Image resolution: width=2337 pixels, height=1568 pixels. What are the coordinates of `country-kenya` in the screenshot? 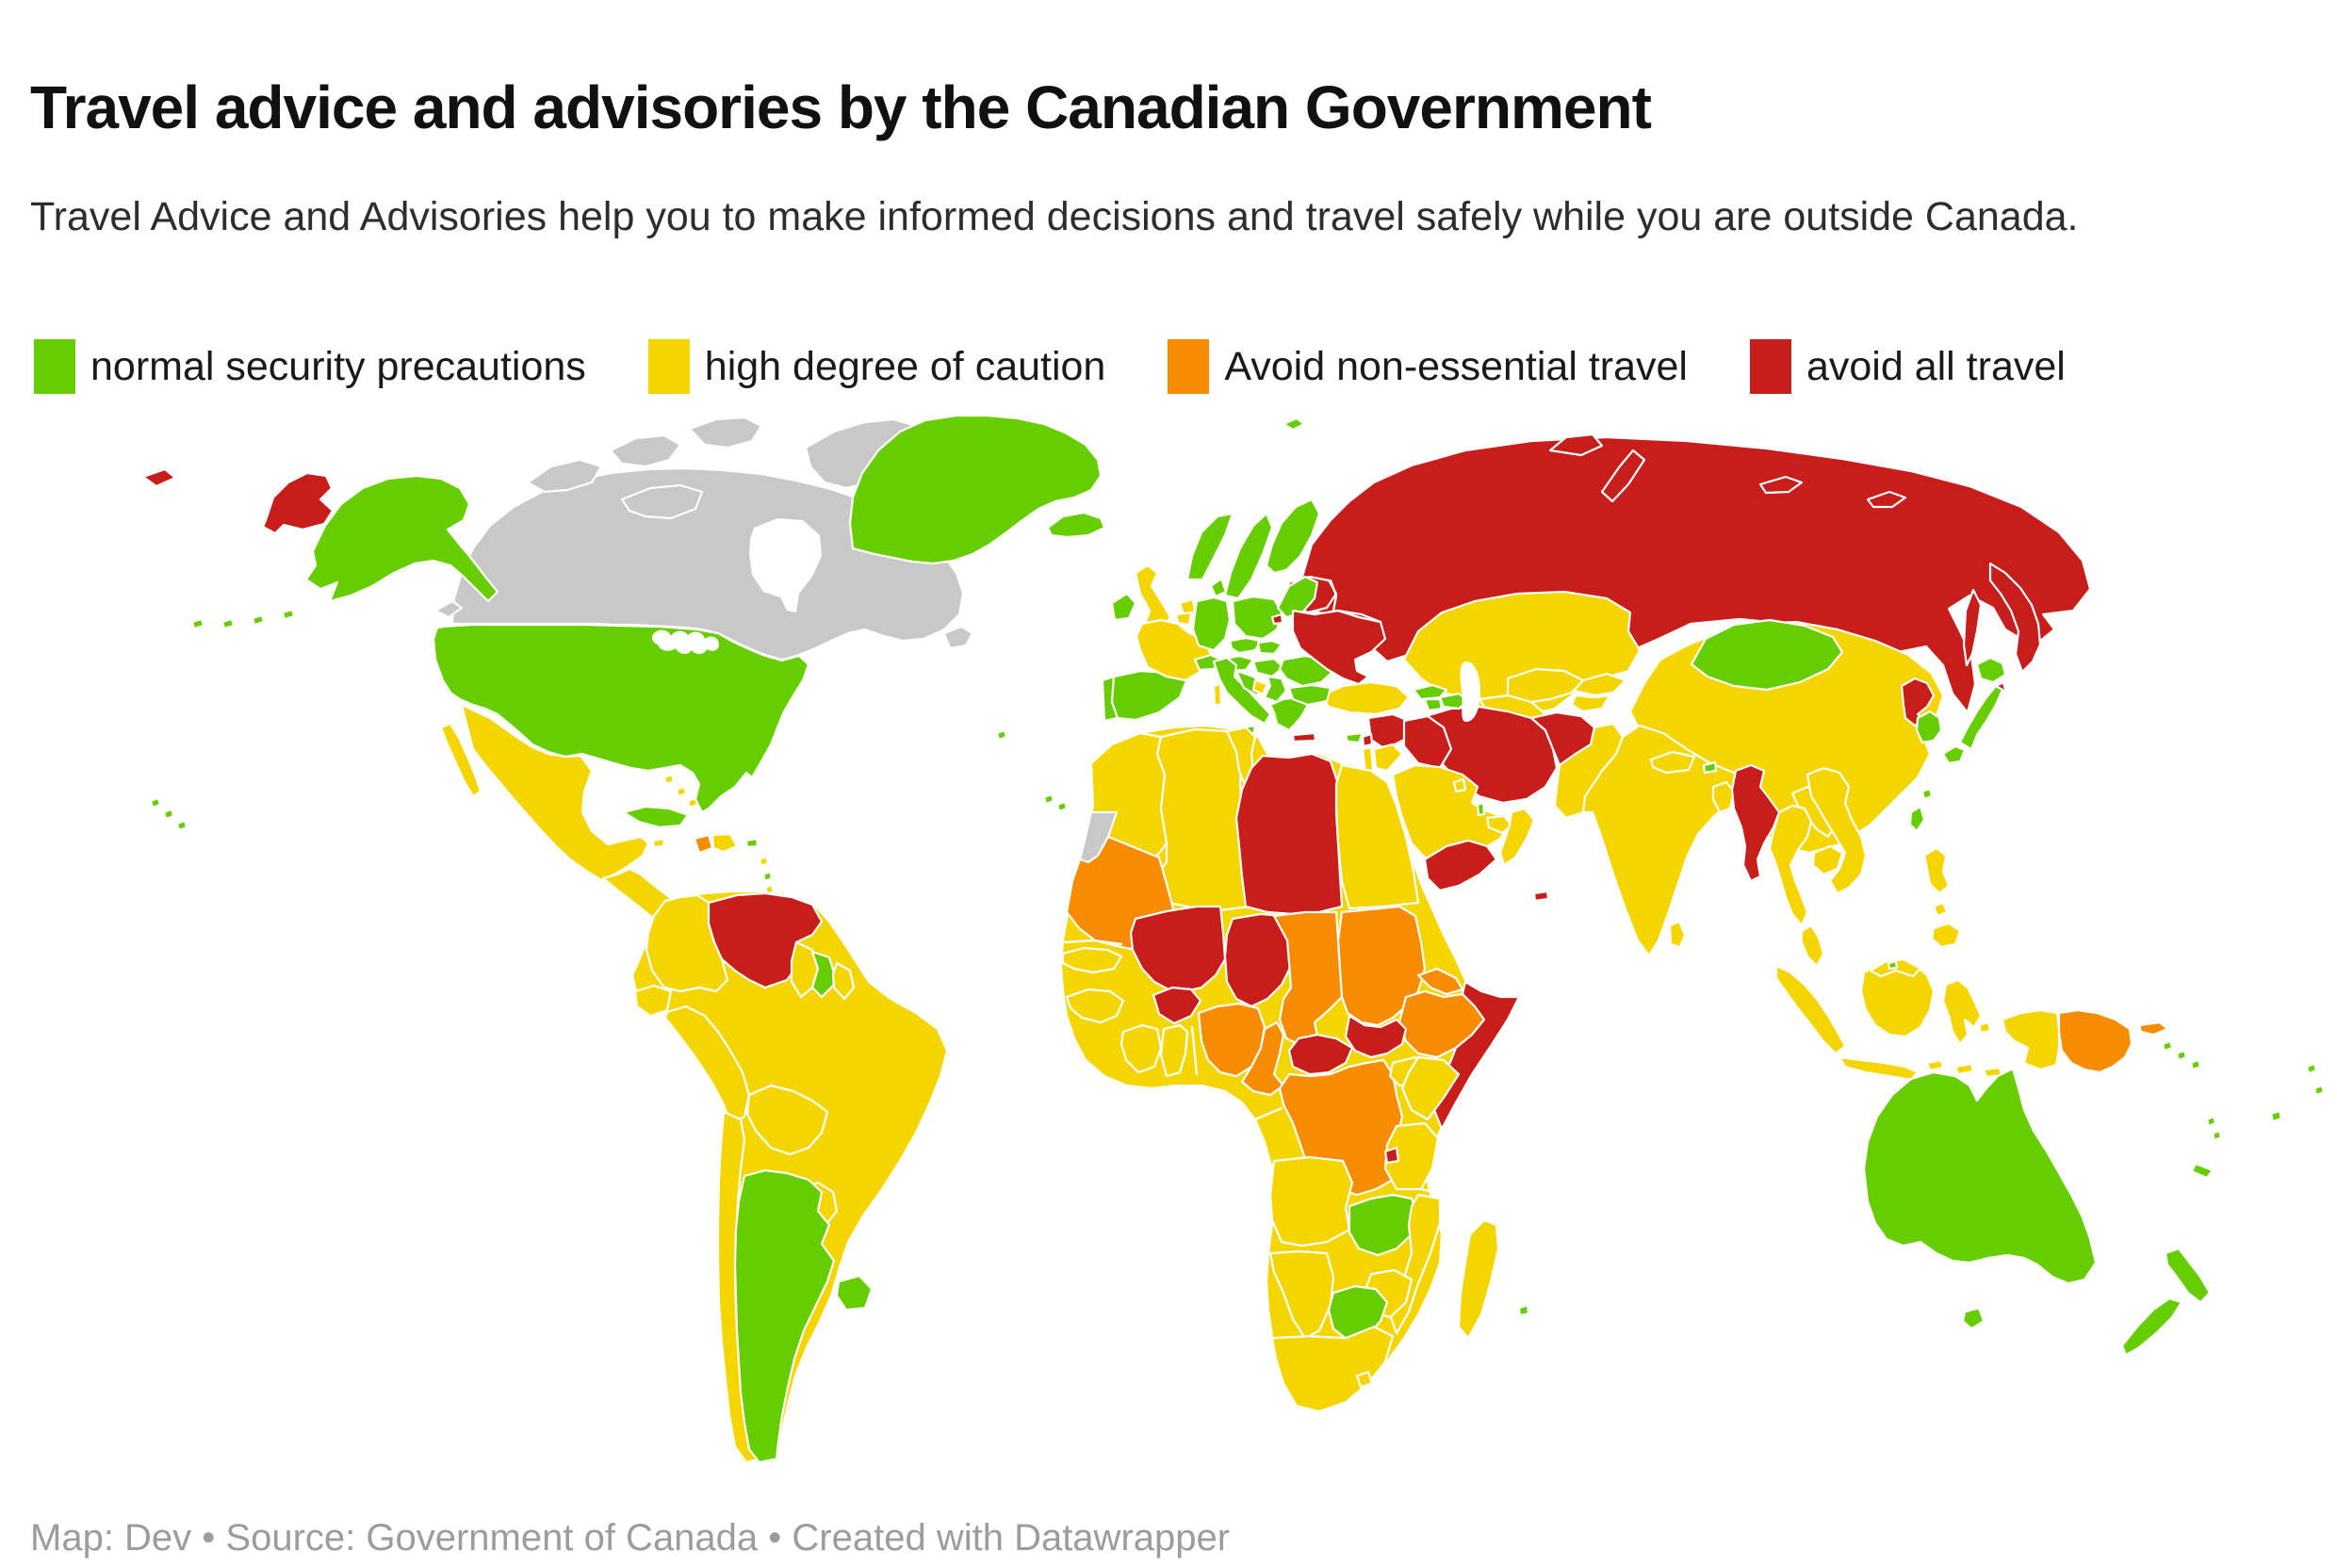 It's located at (1430, 1088).